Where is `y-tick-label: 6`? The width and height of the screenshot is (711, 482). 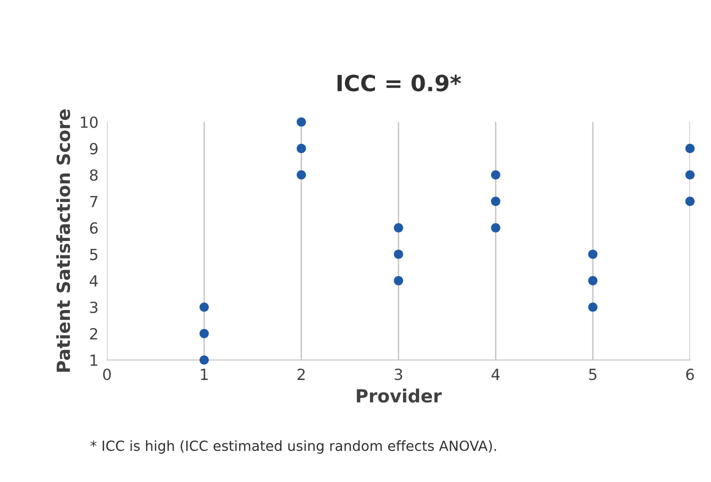
y-tick-label: 6 is located at coordinates (94, 228).